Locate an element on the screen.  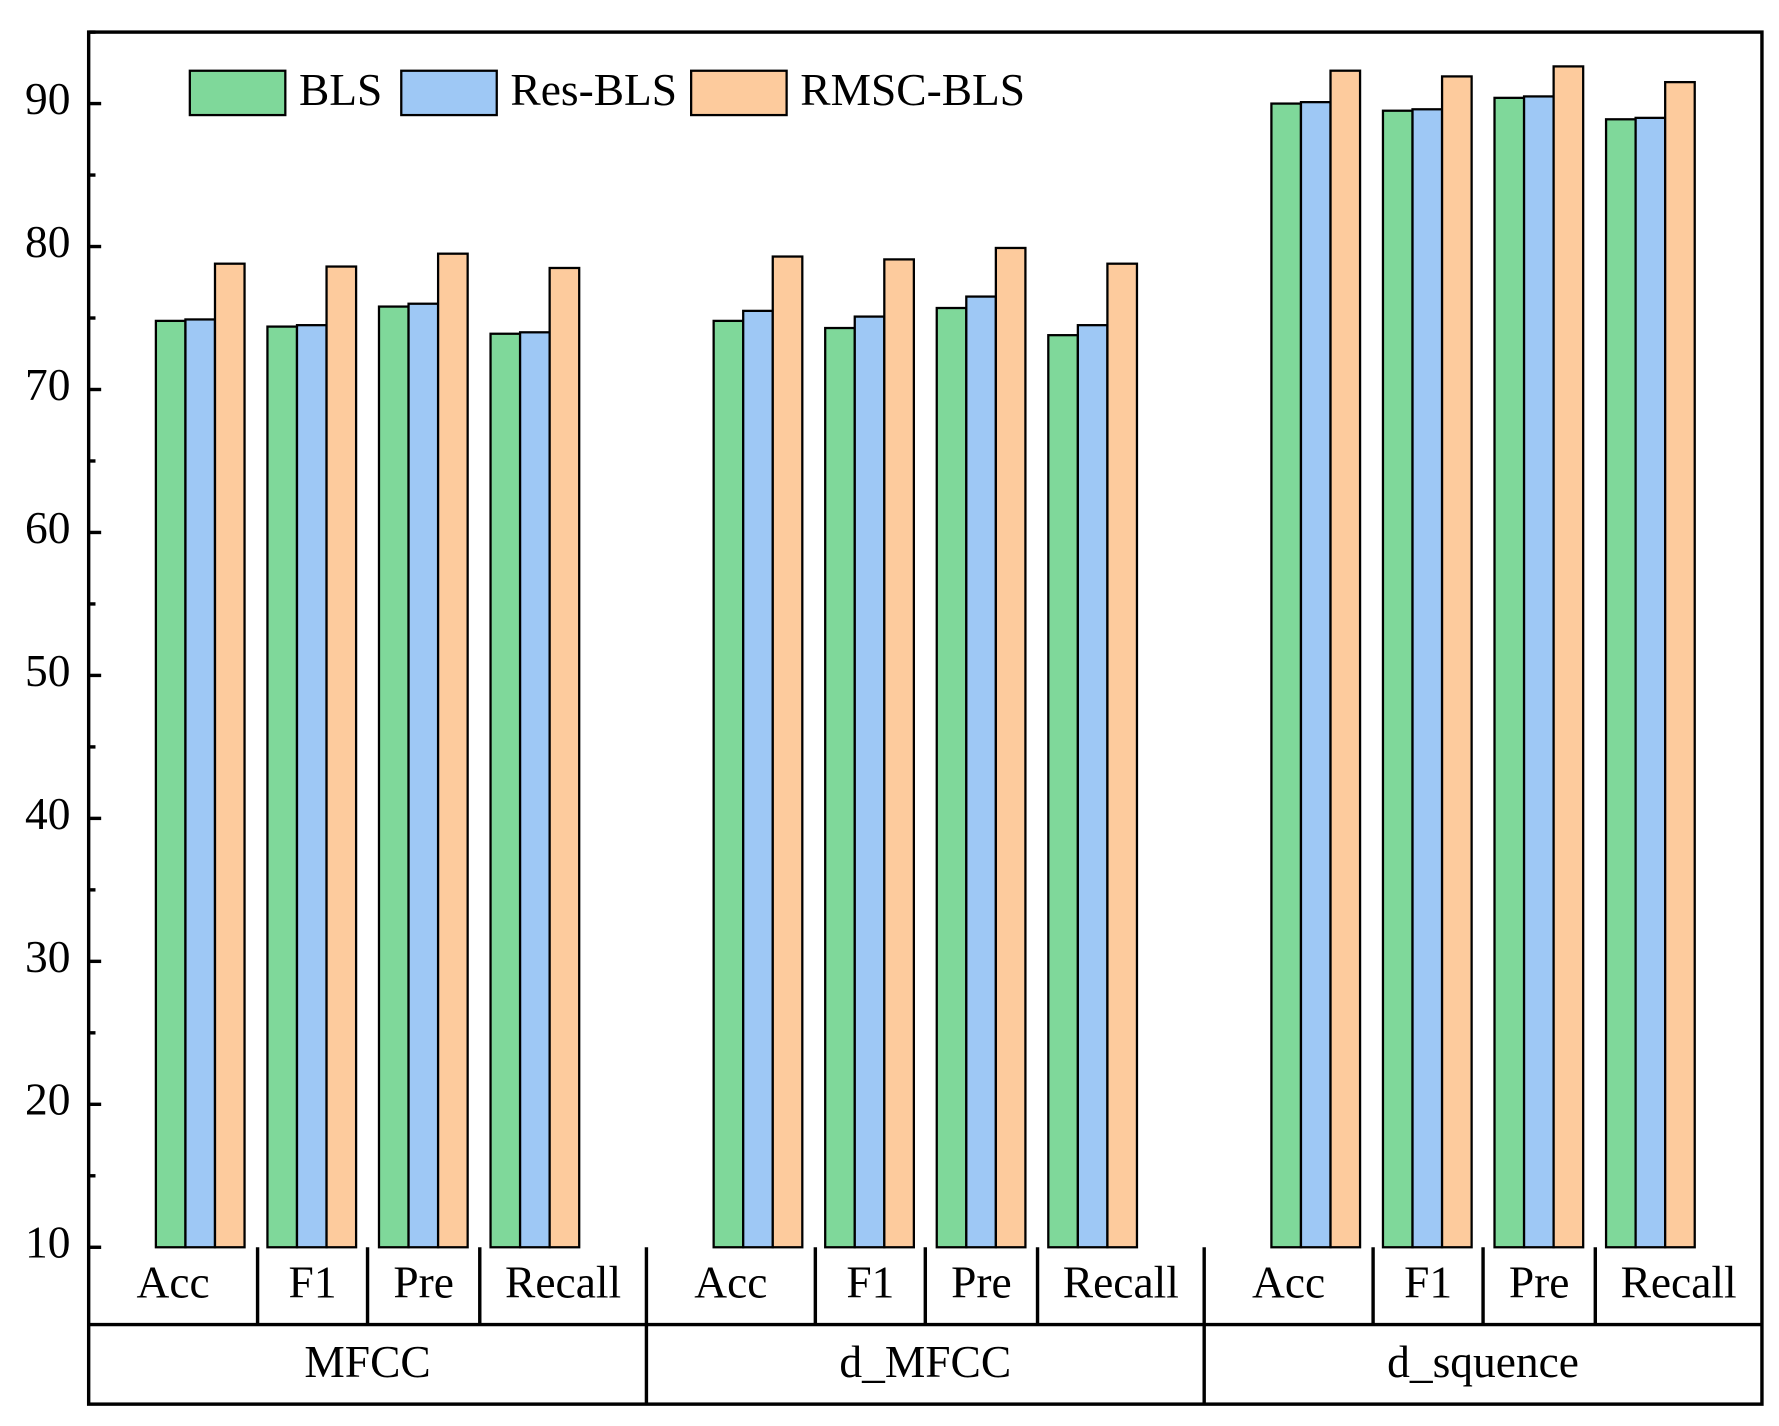
y-tick-label: 30 is located at coordinates (47, 956).